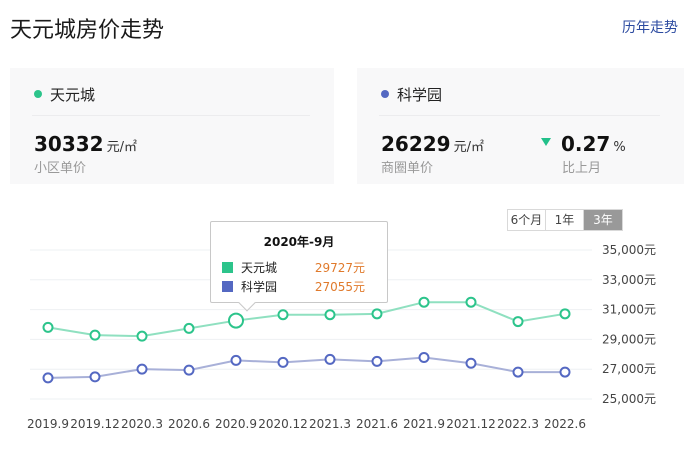 The image size is (684, 449). What do you see at coordinates (38, 94) in the screenshot?
I see `community-dot-icon` at bounding box center [38, 94].